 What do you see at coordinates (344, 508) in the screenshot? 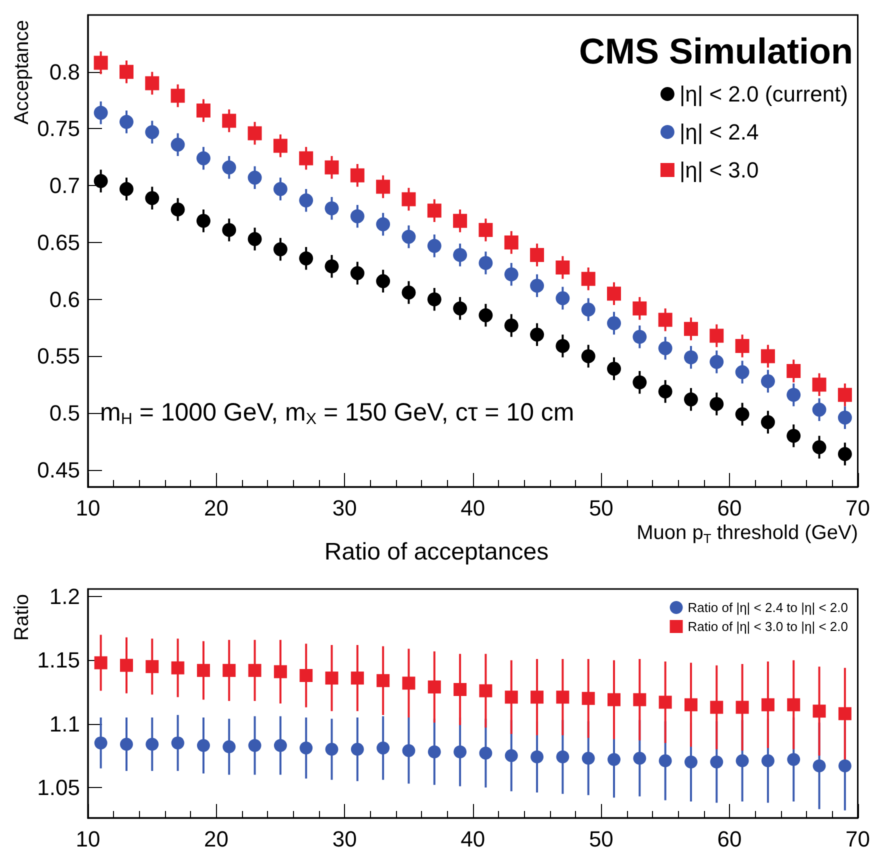
I see `x-tick-label: 30` at bounding box center [344, 508].